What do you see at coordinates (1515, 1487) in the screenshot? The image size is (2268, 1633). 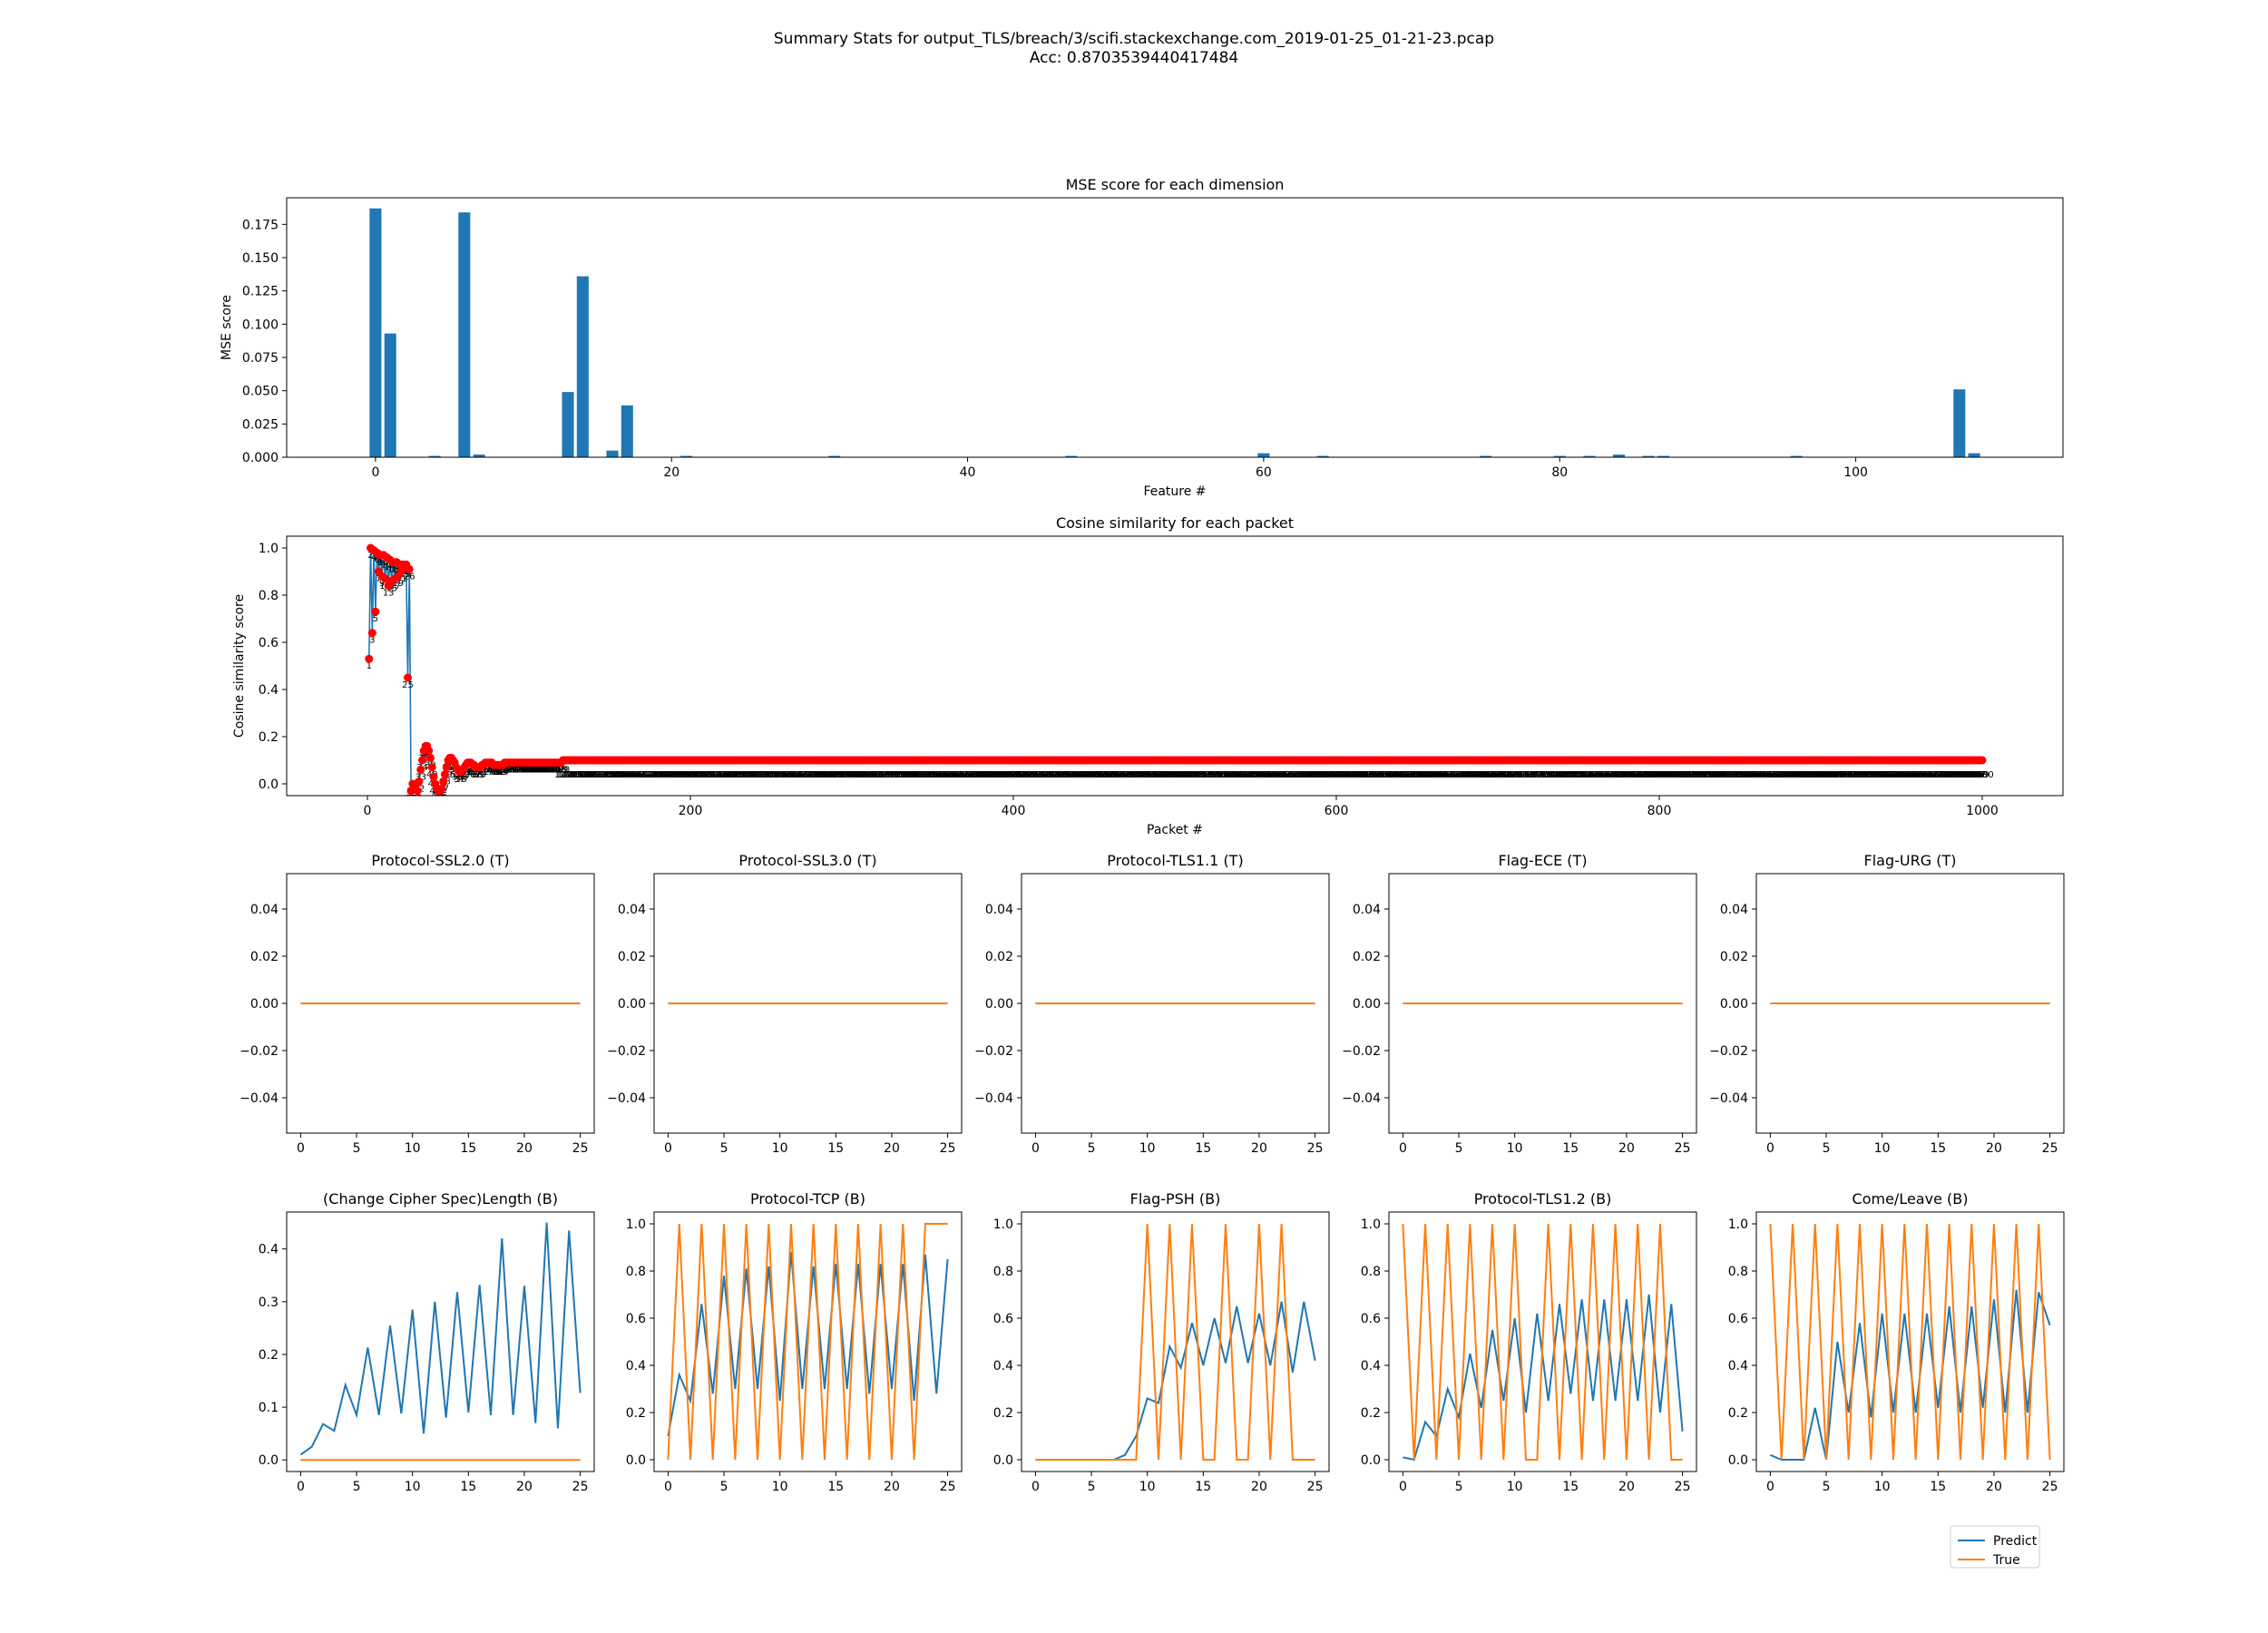 I see `x-tick-label: 10` at bounding box center [1515, 1487].